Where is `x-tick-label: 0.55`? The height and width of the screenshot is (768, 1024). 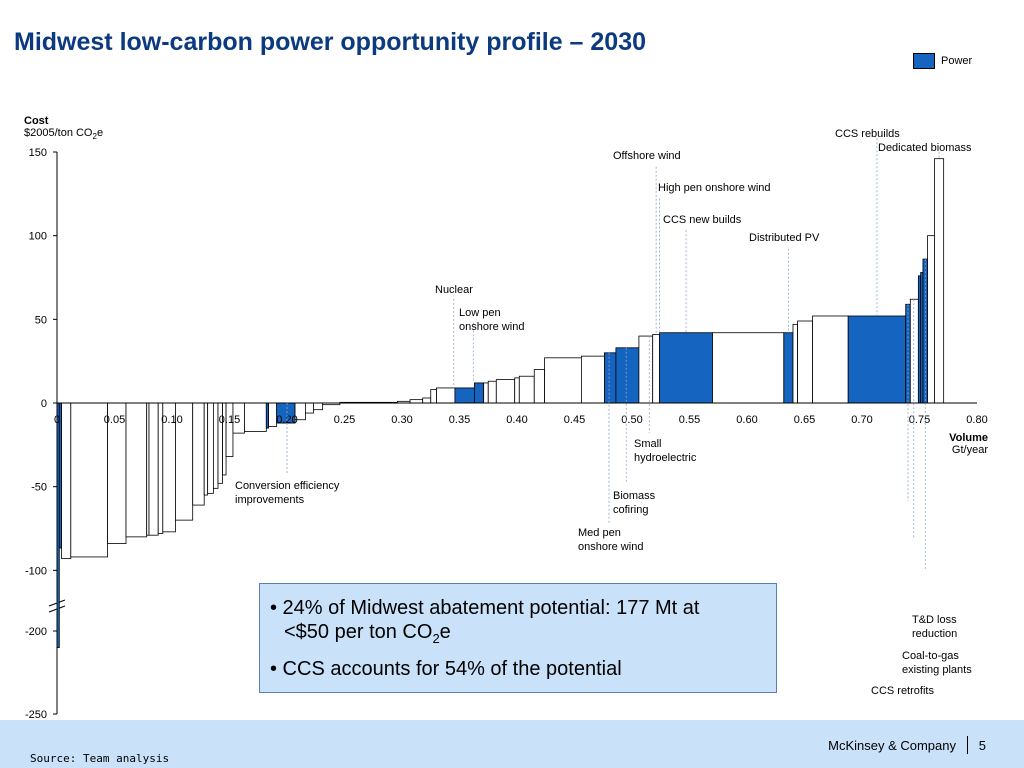 x-tick-label: 0.55 is located at coordinates (689, 420).